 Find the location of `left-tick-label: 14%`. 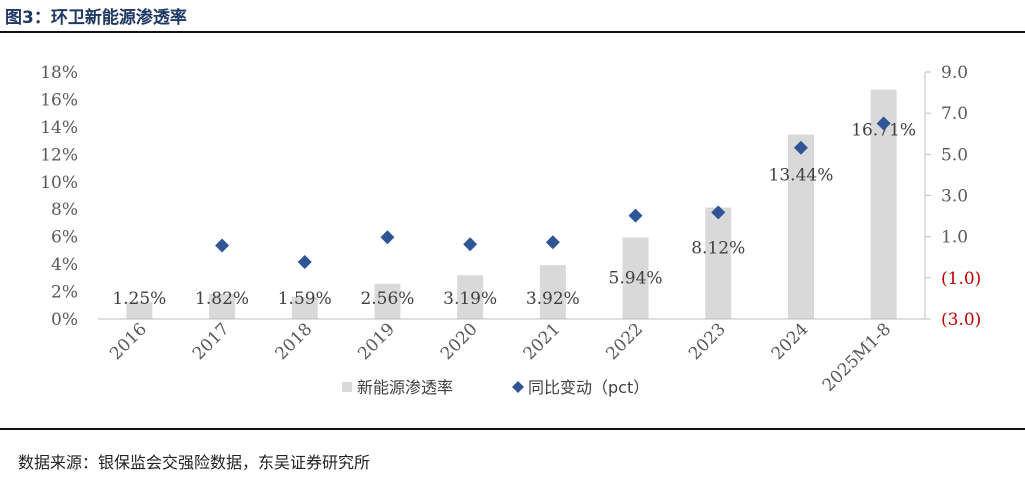

left-tick-label: 14% is located at coordinates (59, 128).